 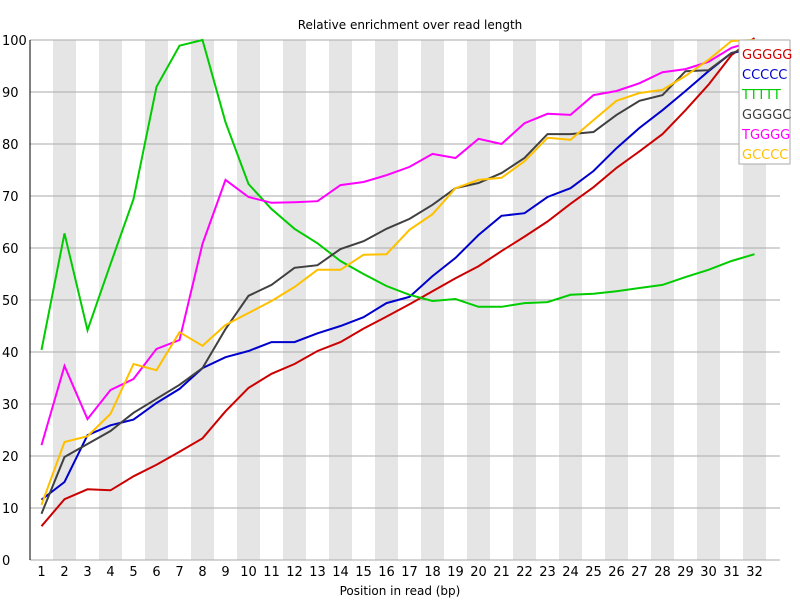 What do you see at coordinates (10, 353) in the screenshot?
I see `y-tick-label: 40` at bounding box center [10, 353].